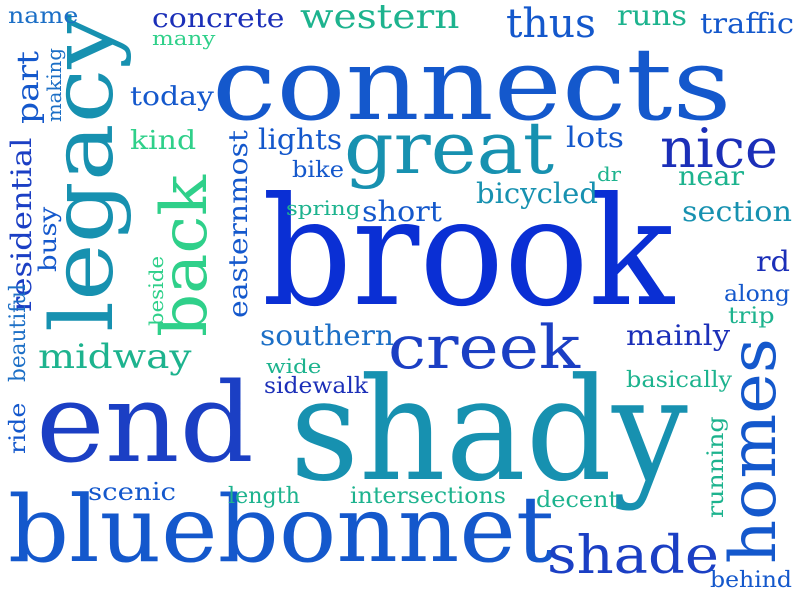  Describe the element at coordinates (757, 294) in the screenshot. I see `word-along: along` at that location.